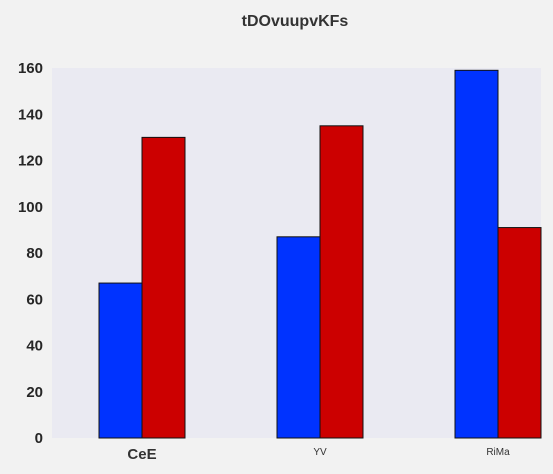  Describe the element at coordinates (30, 161) in the screenshot. I see `y-tick-label: 120` at that location.